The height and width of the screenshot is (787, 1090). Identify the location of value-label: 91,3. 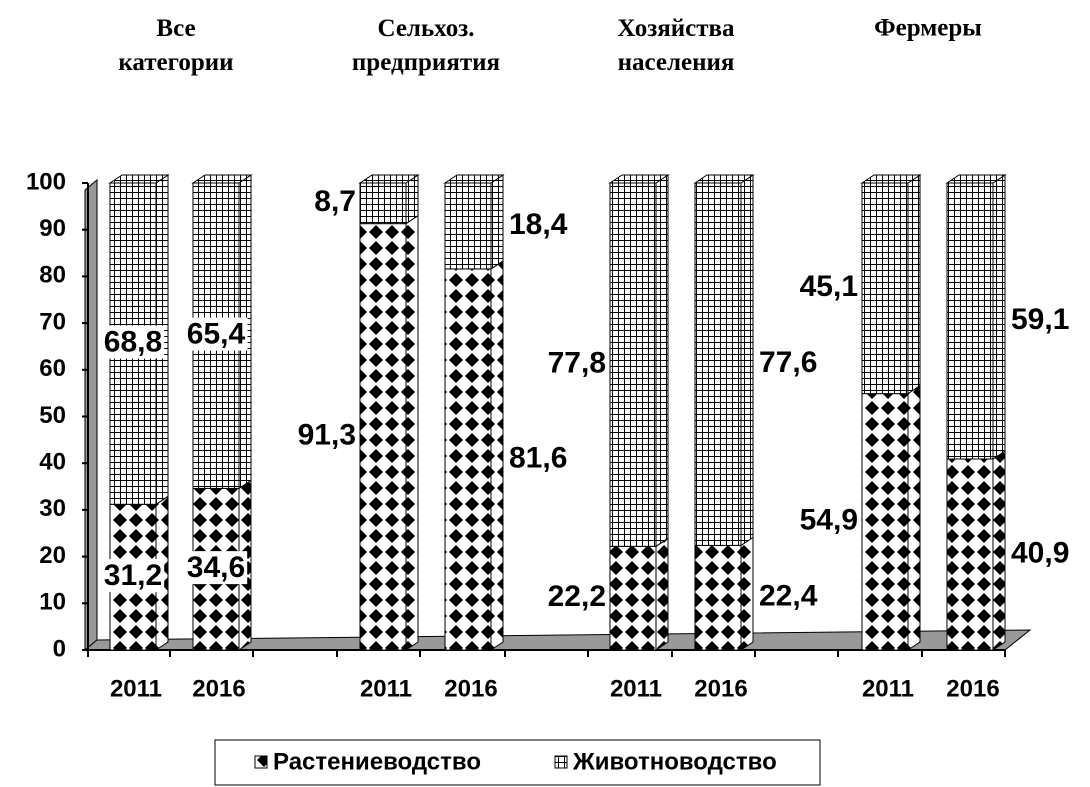
(327, 435).